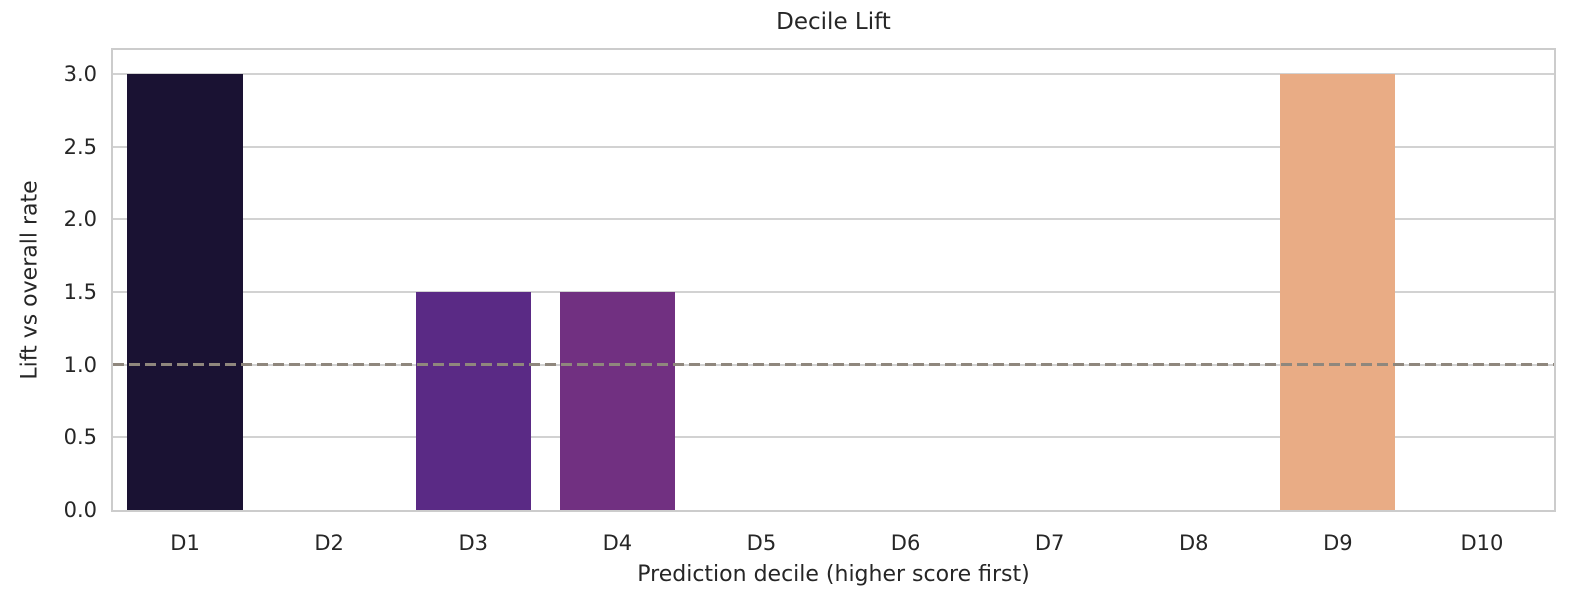 The image size is (1571, 609). I want to click on gridline-y-1.5, so click(833, 291).